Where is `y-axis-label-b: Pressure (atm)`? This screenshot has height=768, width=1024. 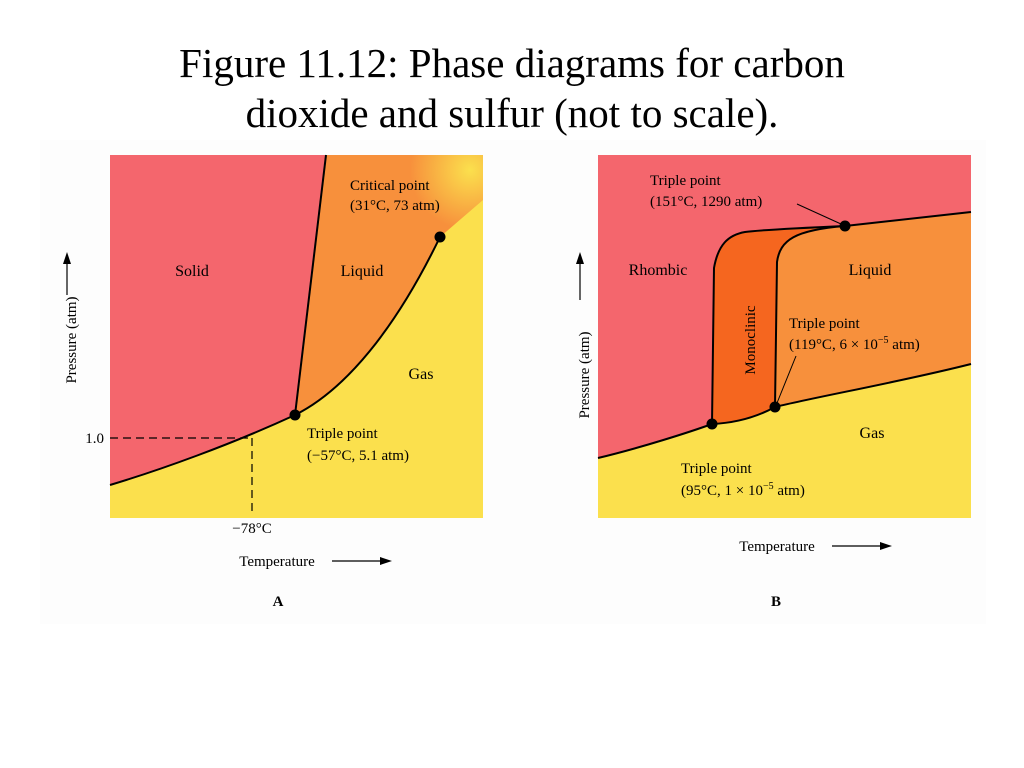 y-axis-label-b: Pressure (atm) is located at coordinates (585, 374).